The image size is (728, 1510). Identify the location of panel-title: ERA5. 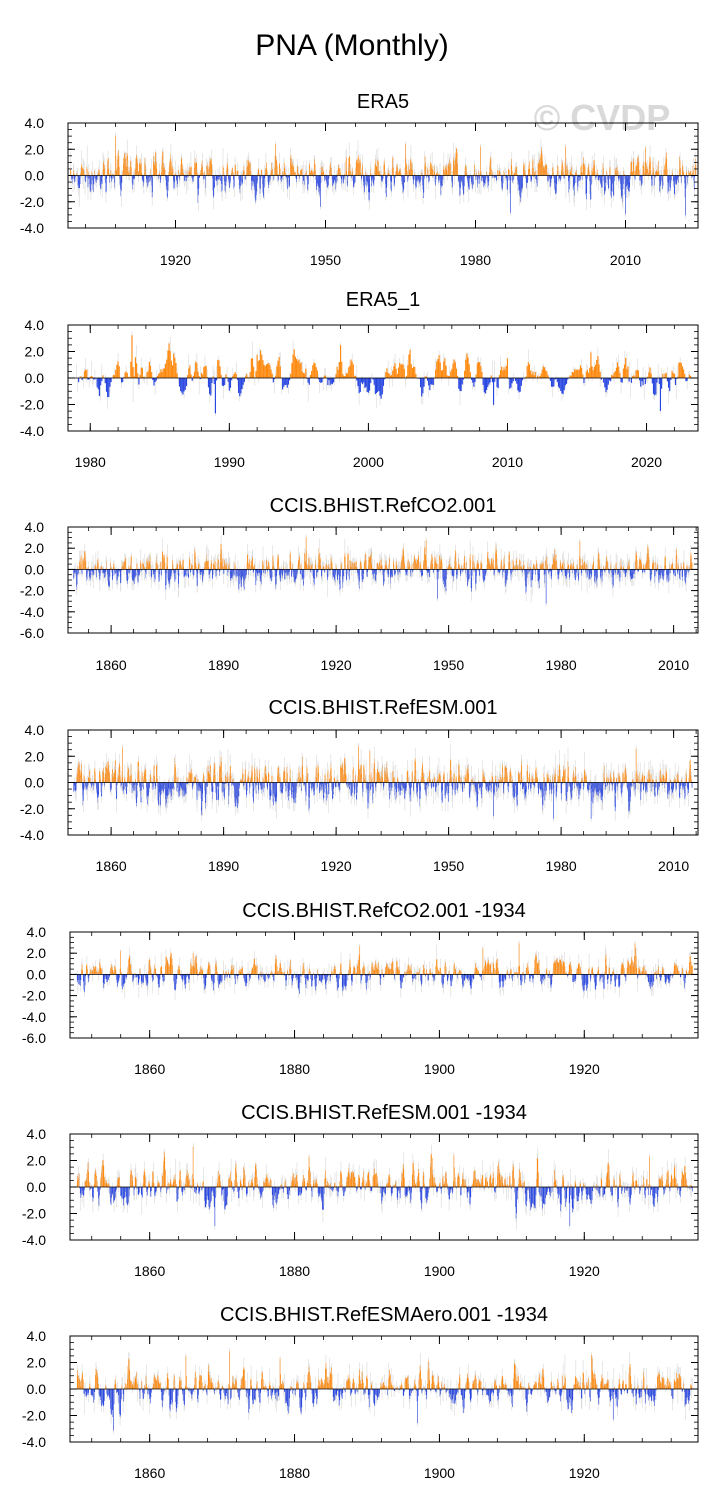
(383, 102).